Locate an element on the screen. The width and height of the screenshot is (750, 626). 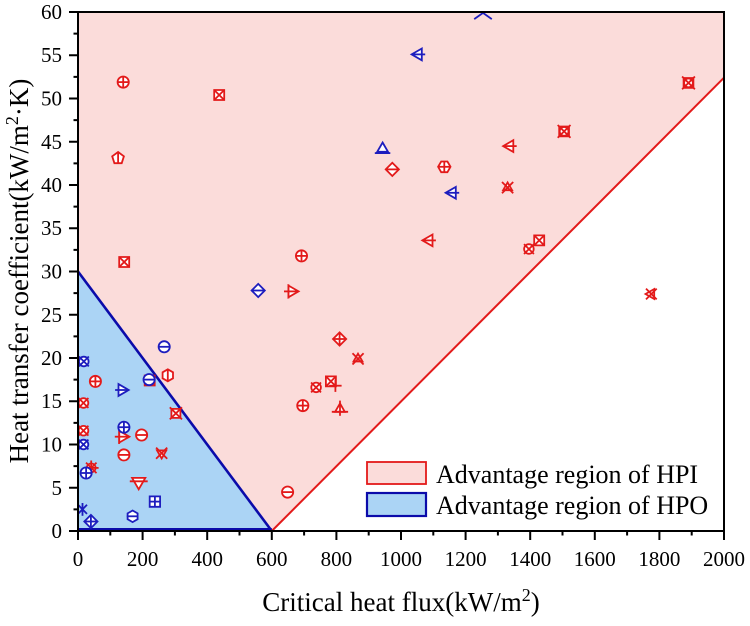
svg-text: 50 is located at coordinates (51, 99).